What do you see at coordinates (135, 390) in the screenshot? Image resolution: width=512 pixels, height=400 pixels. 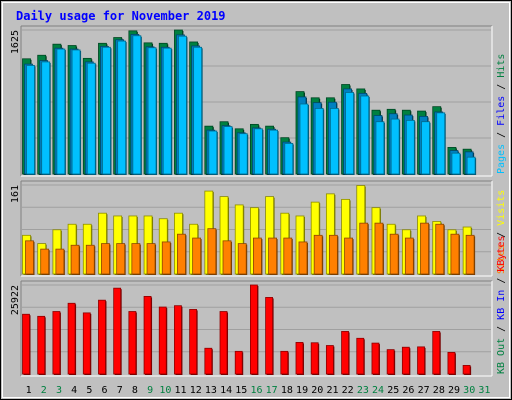 I see `x-tick-label: 8` at bounding box center [135, 390].